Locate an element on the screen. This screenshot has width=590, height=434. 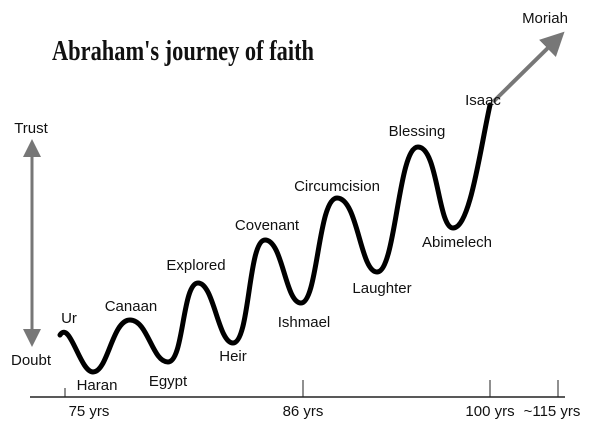
time-label: ~115 yrs is located at coordinates (552, 411).